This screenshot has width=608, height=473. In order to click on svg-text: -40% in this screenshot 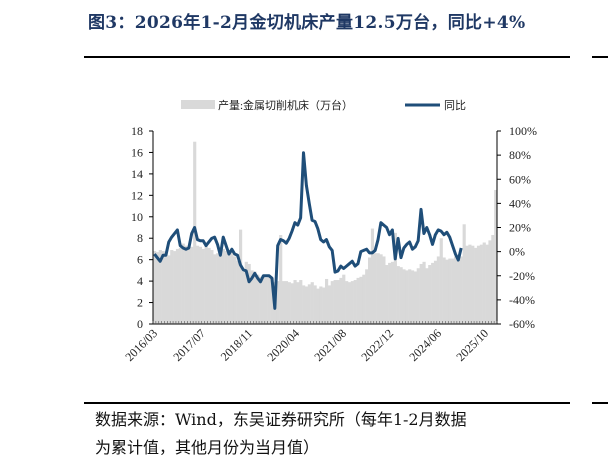, I will do `click(522, 300)`.